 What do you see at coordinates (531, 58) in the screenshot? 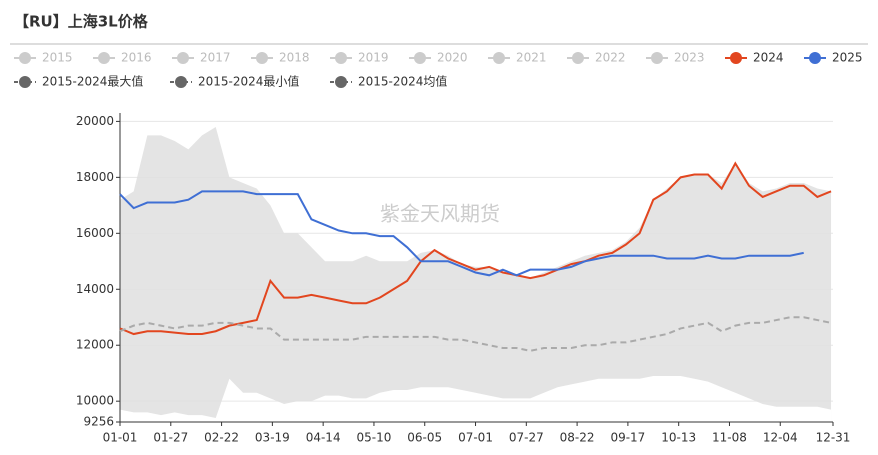
I see `legend-label: 2021` at bounding box center [531, 58].